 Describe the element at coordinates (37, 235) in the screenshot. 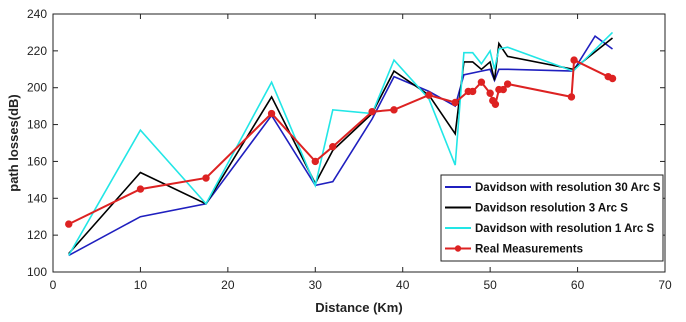

I see `y-tick-label: 120` at that location.